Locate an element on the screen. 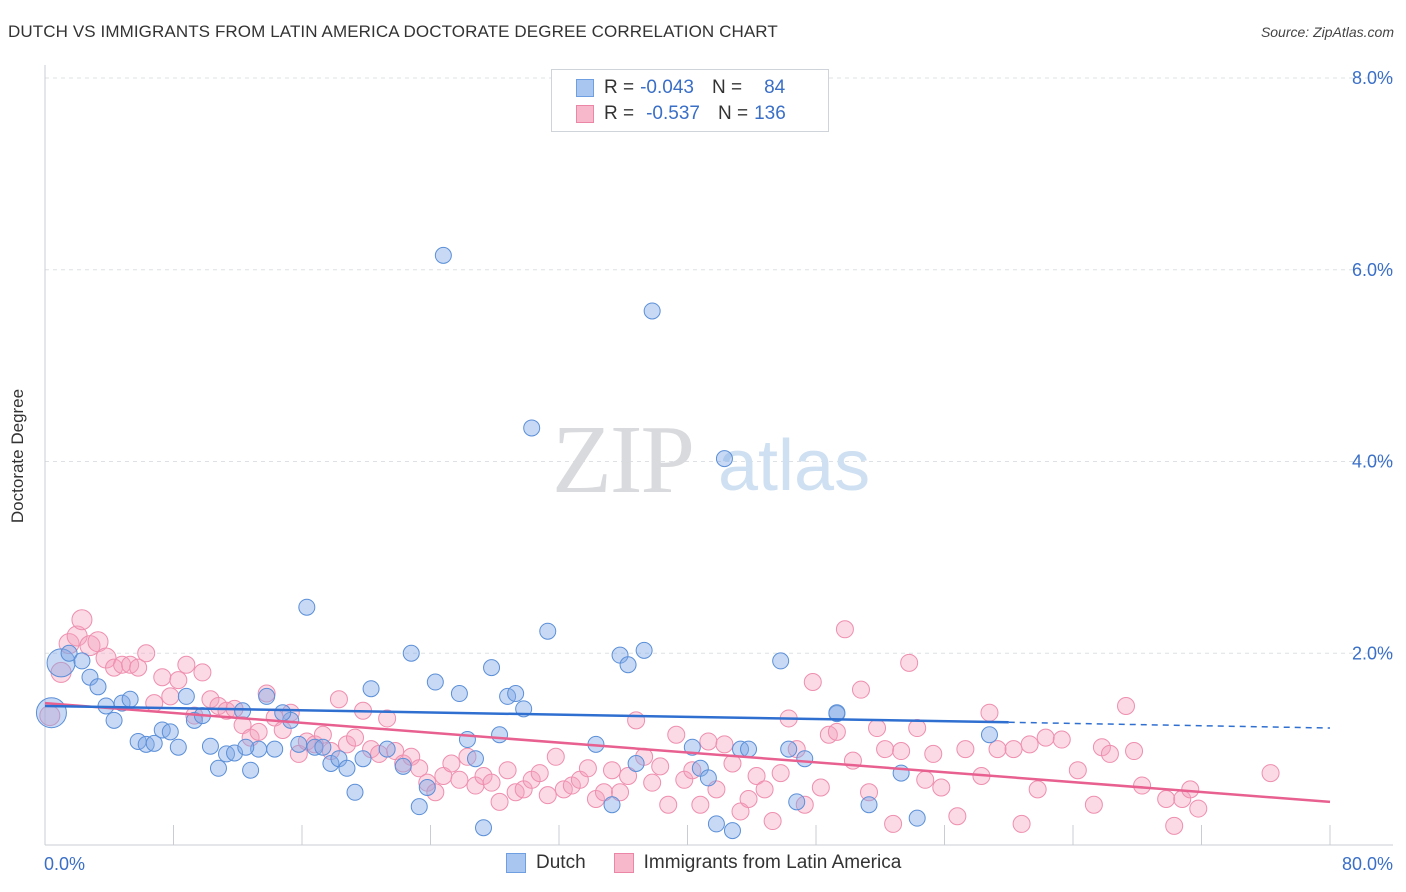 The image size is (1406, 892). x-tick-label: 80.0% is located at coordinates (1367, 864).